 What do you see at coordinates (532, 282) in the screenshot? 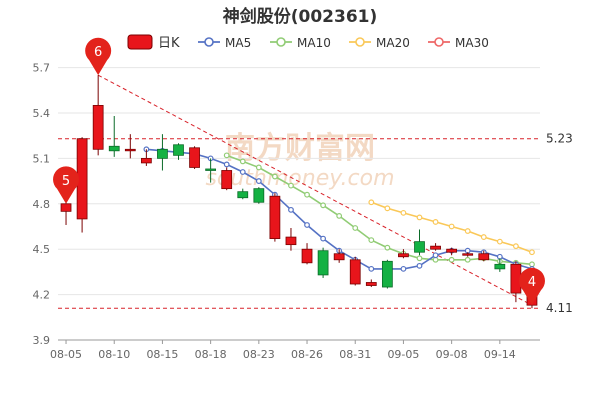
I see `marker-label: 4` at bounding box center [532, 282].